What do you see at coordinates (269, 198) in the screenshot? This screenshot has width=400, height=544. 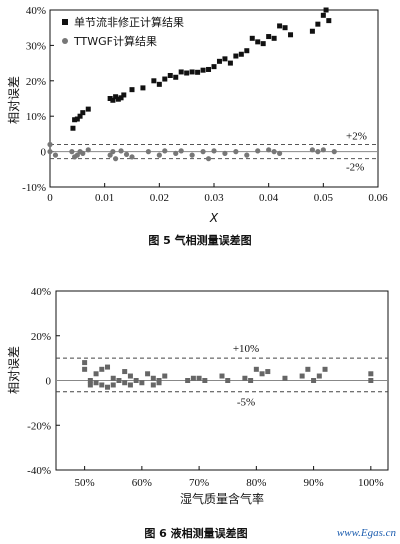 I see `chart1-x-tick-label: 0.04` at bounding box center [269, 198].